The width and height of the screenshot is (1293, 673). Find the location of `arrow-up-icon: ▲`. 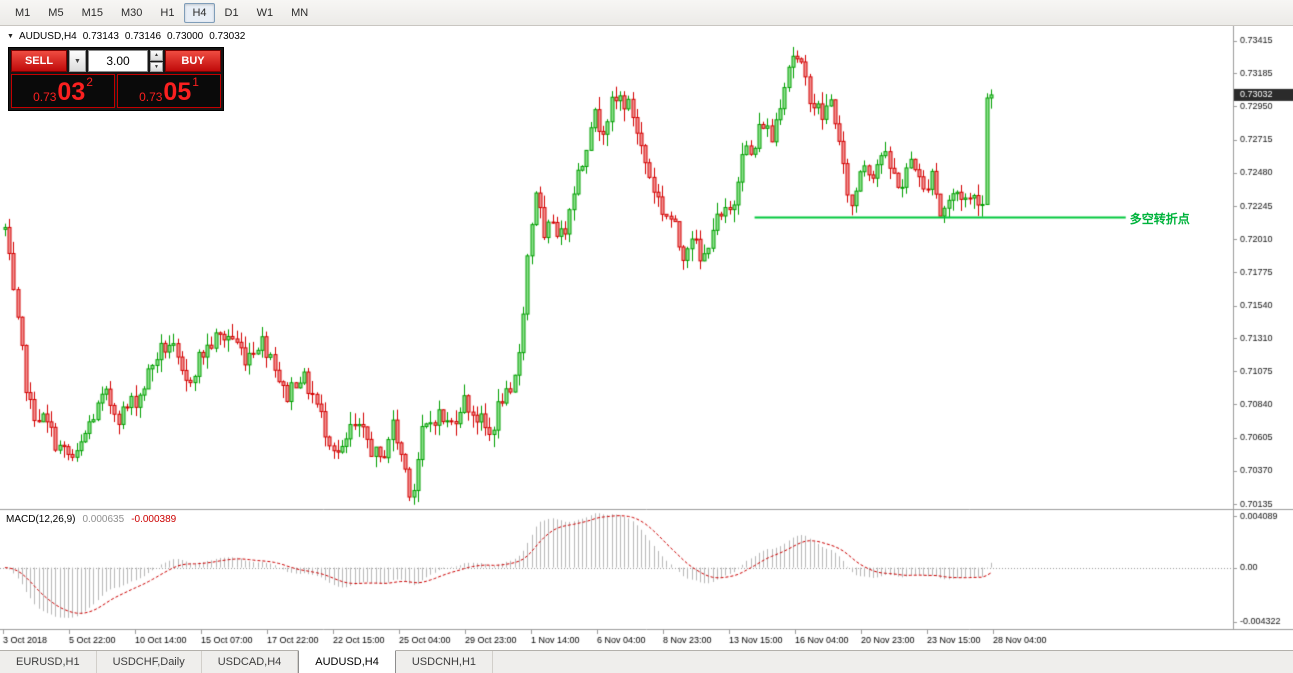

arrow-up-icon: ▲ is located at coordinates (156, 55).